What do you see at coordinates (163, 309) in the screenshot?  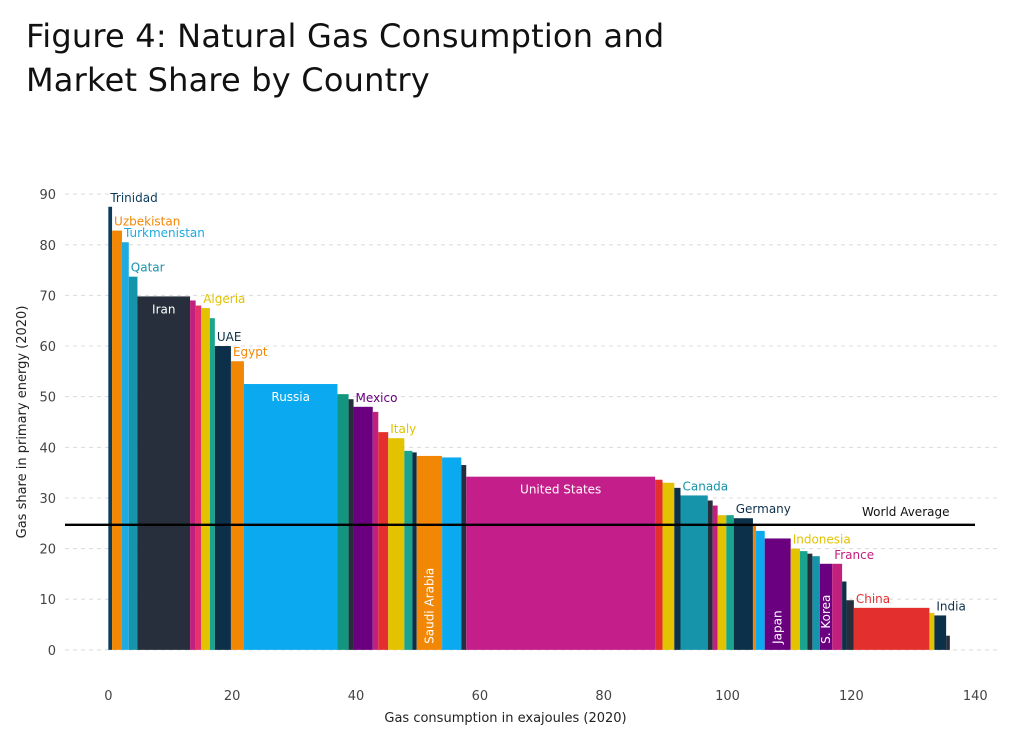 I see `bar-label-iran: Iran` at bounding box center [163, 309].